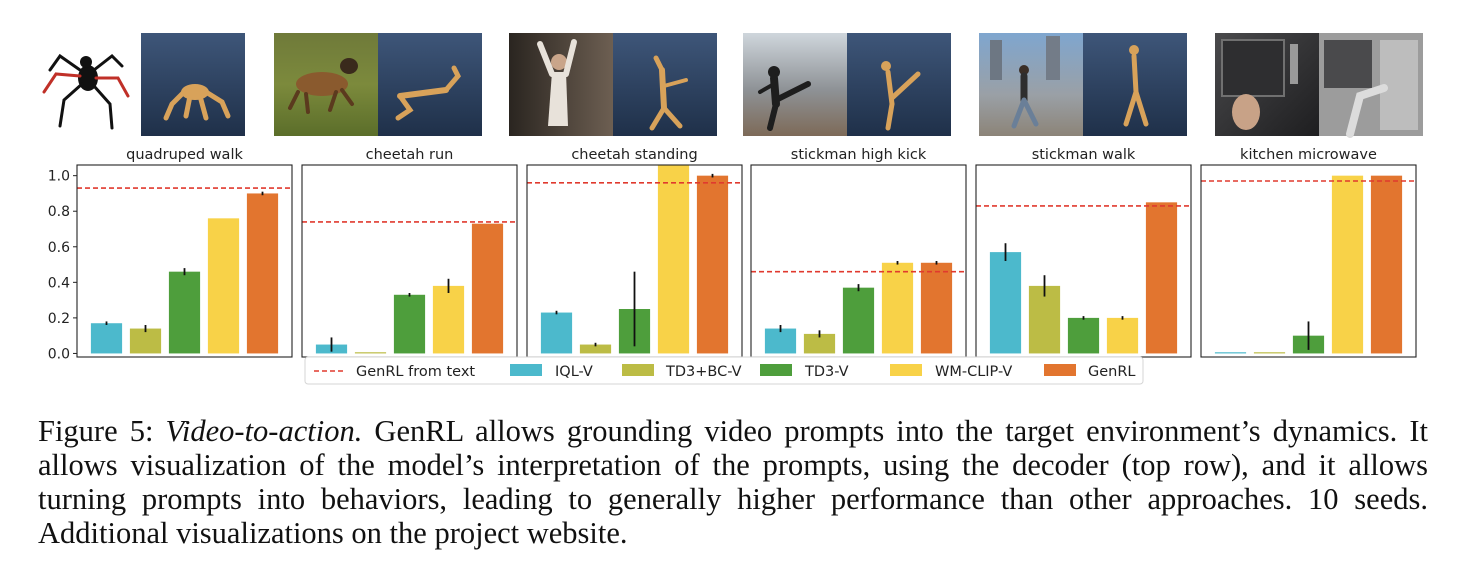  What do you see at coordinates (668, 93) in the screenshot?
I see `cheetah-standing-render-icon` at bounding box center [668, 93].